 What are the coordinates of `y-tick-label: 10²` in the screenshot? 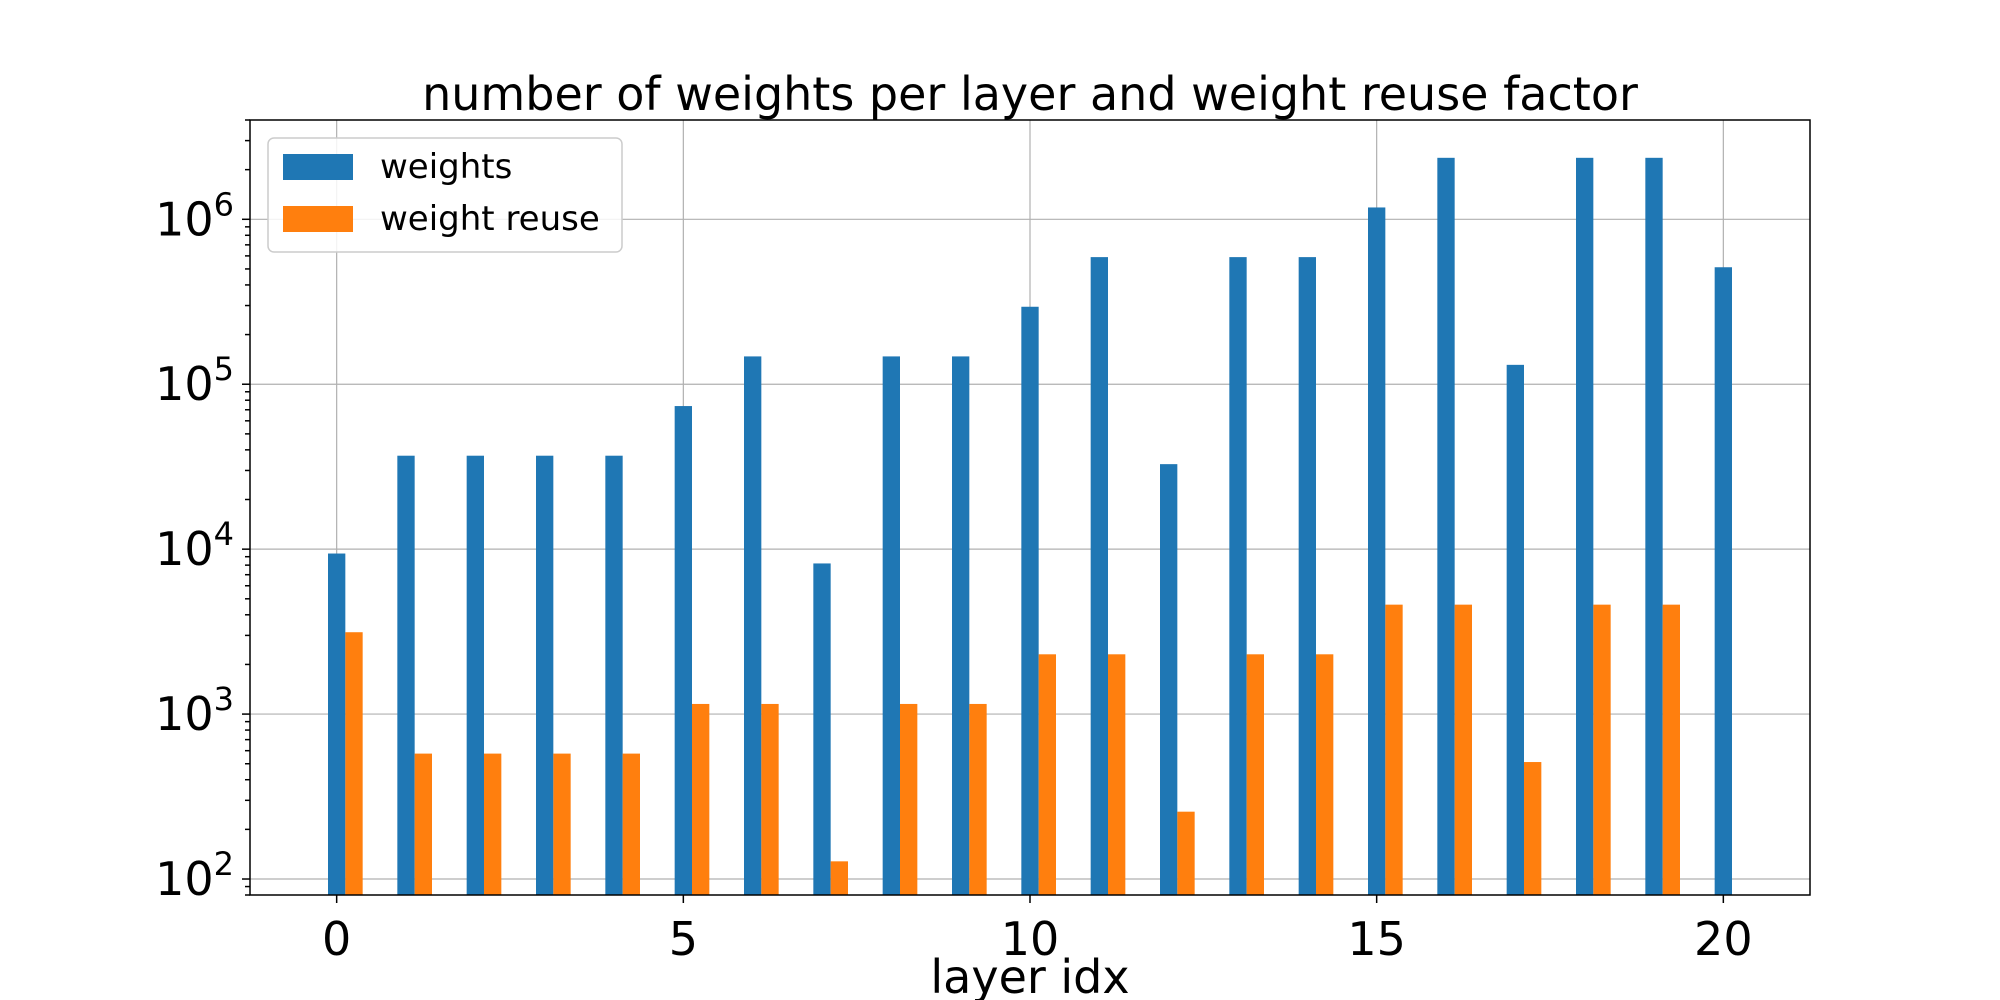 It's located at (194, 875).